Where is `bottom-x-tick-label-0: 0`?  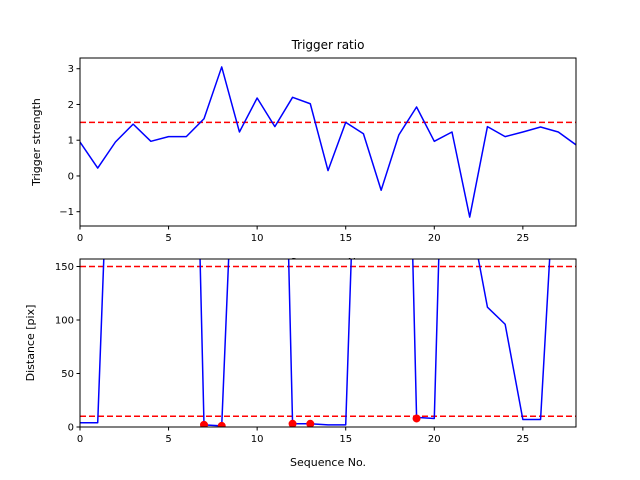 bottom-x-tick-label-0: 0 is located at coordinates (80, 439).